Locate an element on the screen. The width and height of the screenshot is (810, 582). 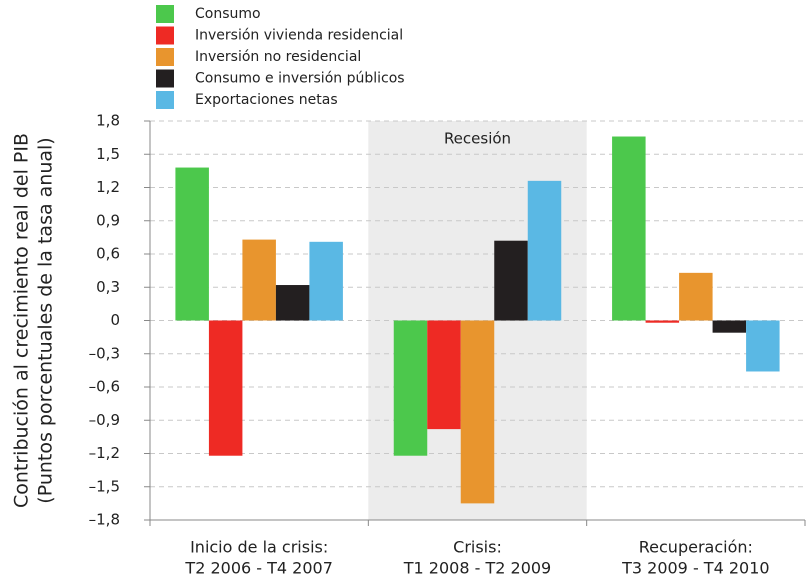
y-tick-label: –0,6 is located at coordinates (104, 387).